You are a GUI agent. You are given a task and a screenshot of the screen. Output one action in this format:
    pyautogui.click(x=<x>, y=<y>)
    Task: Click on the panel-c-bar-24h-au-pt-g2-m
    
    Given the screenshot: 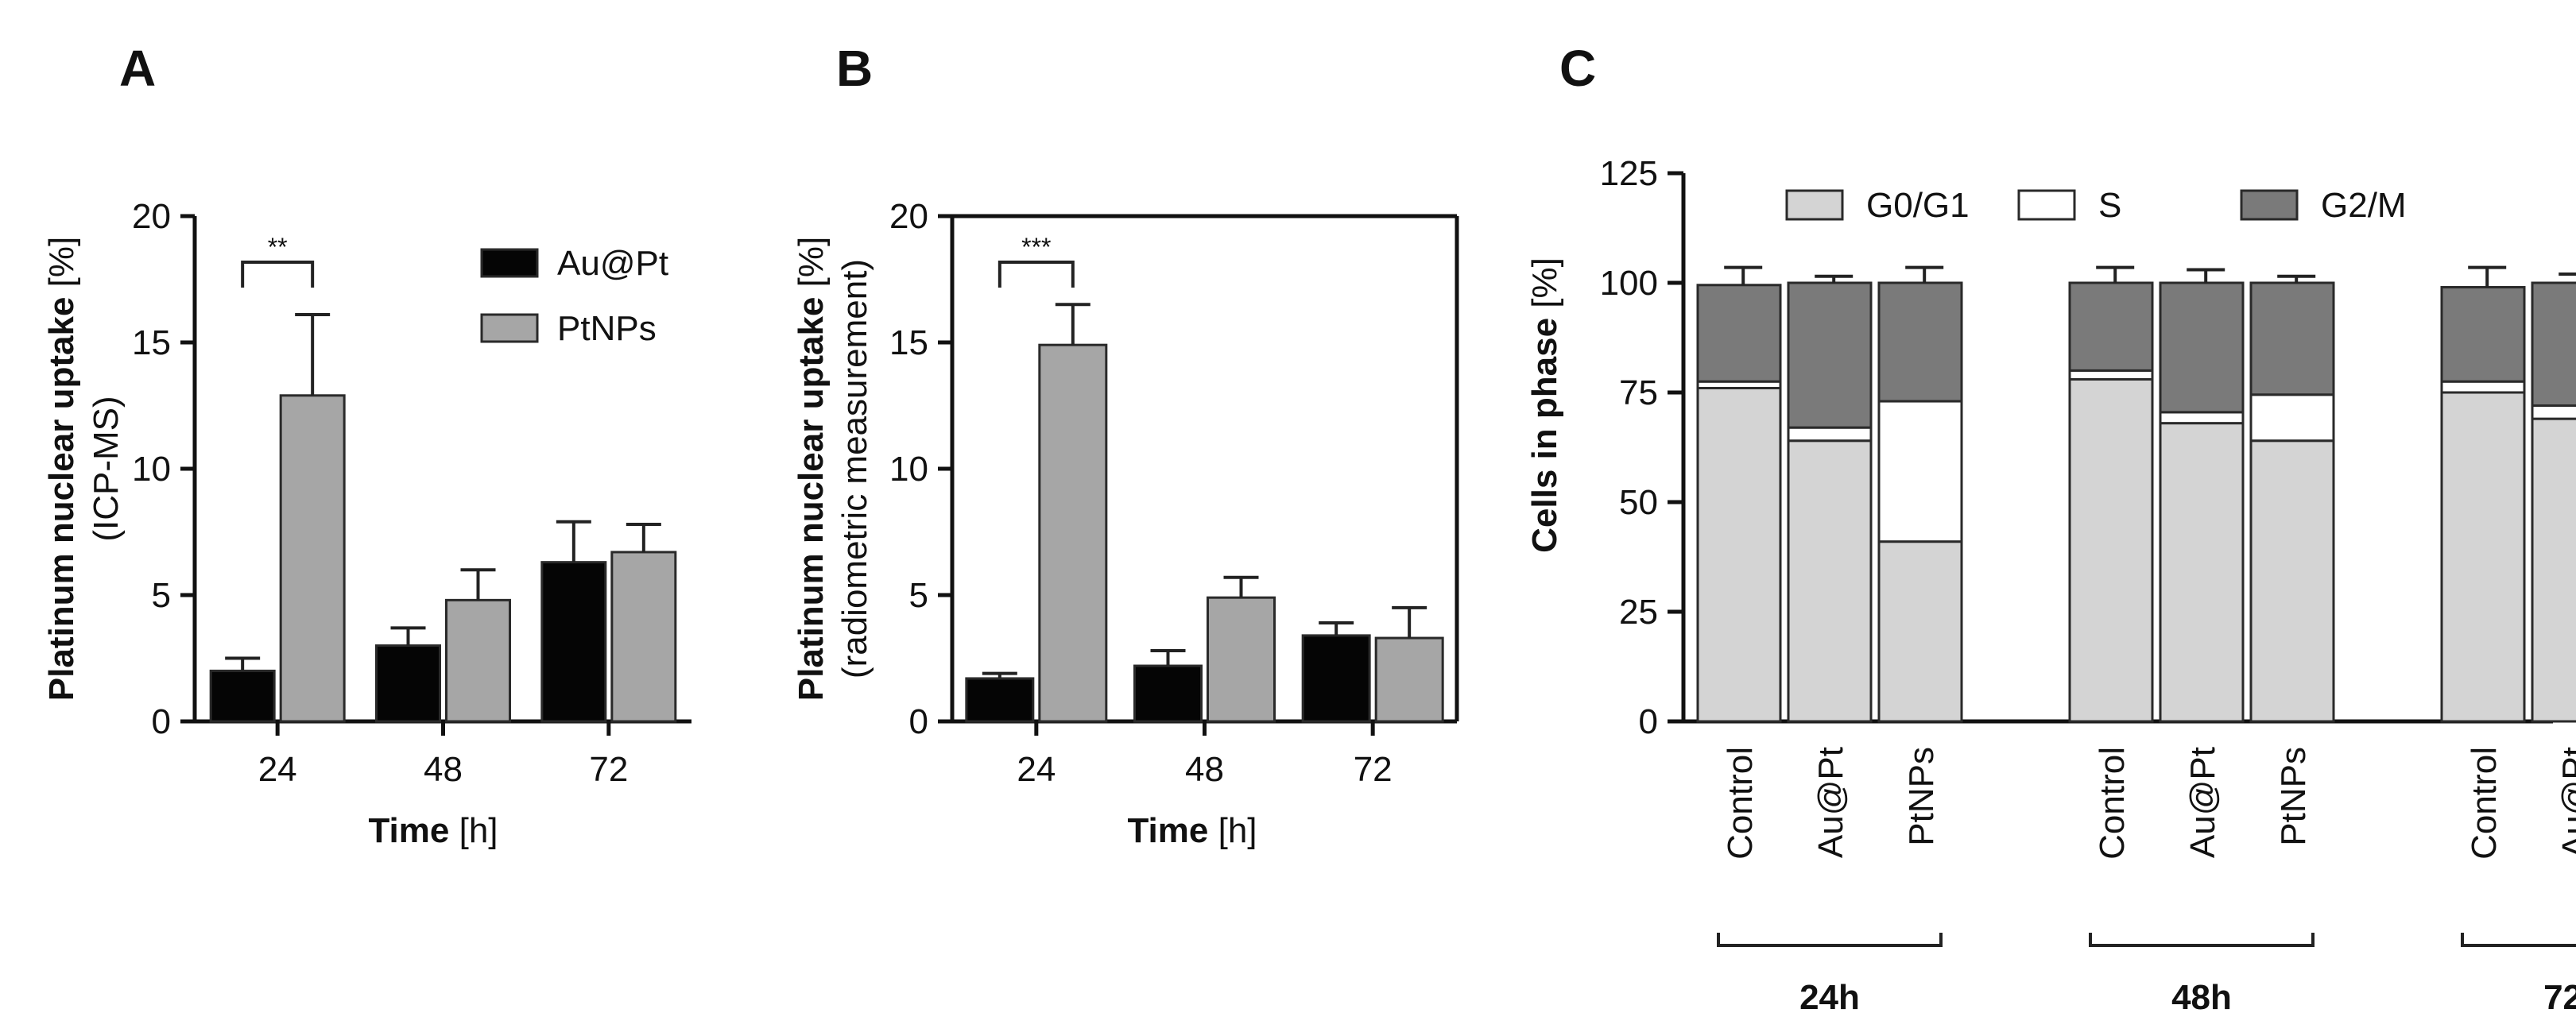 What is the action you would take?
    pyautogui.click(x=1830, y=355)
    